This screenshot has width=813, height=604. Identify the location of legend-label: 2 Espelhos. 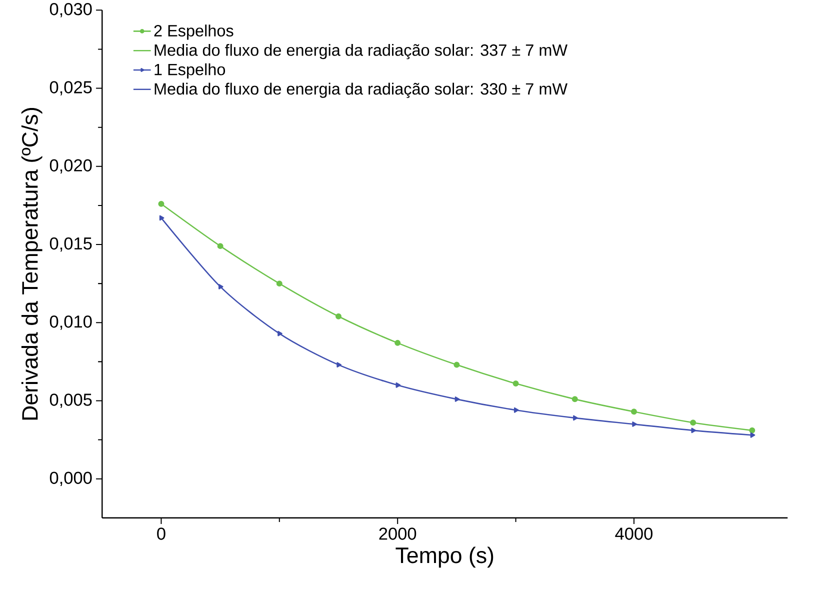
(194, 32).